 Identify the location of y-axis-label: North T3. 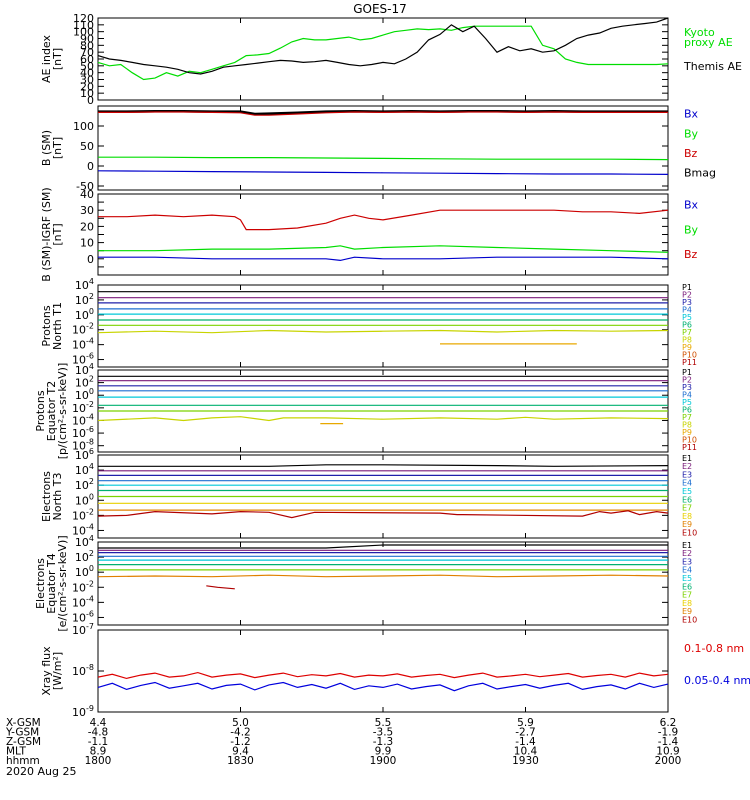
(57, 497).